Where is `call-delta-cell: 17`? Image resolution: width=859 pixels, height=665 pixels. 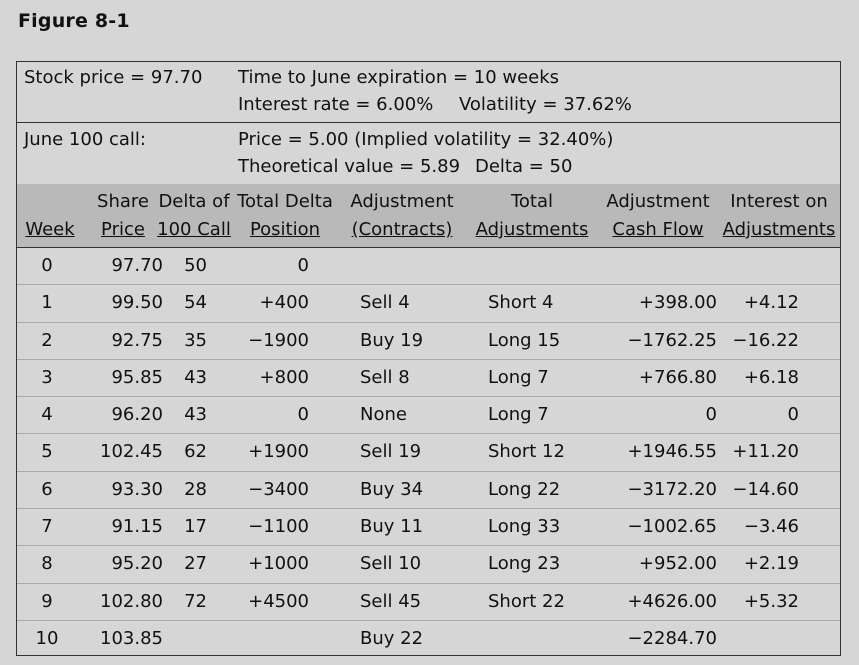
call-delta-cell: 17 is located at coordinates (195, 527).